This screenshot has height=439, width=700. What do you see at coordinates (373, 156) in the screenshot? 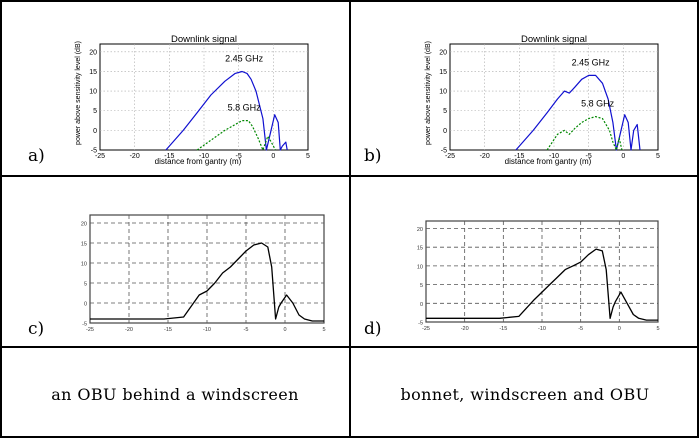
I see `panel-b-label: b)` at bounding box center [373, 156].